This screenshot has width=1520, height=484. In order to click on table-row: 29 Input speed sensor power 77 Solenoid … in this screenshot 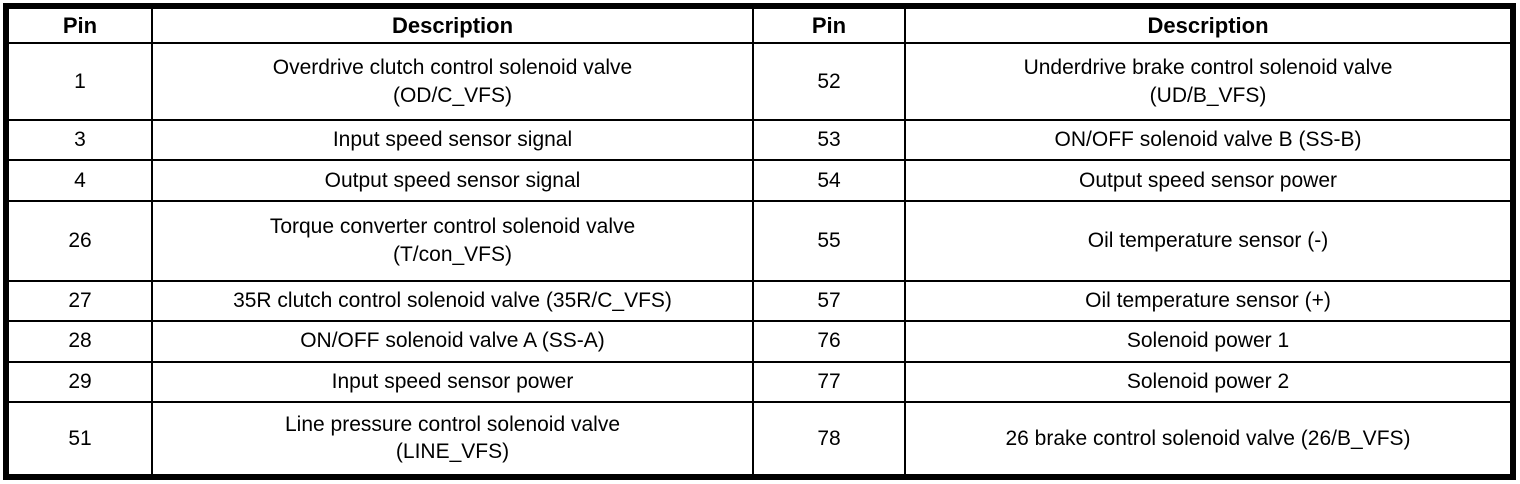, I will do `click(759, 381)`.